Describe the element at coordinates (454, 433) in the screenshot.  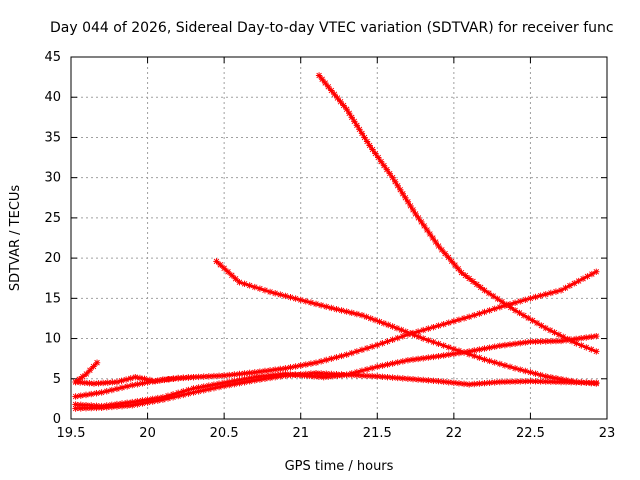
I see `x-tick-label: 22` at that location.